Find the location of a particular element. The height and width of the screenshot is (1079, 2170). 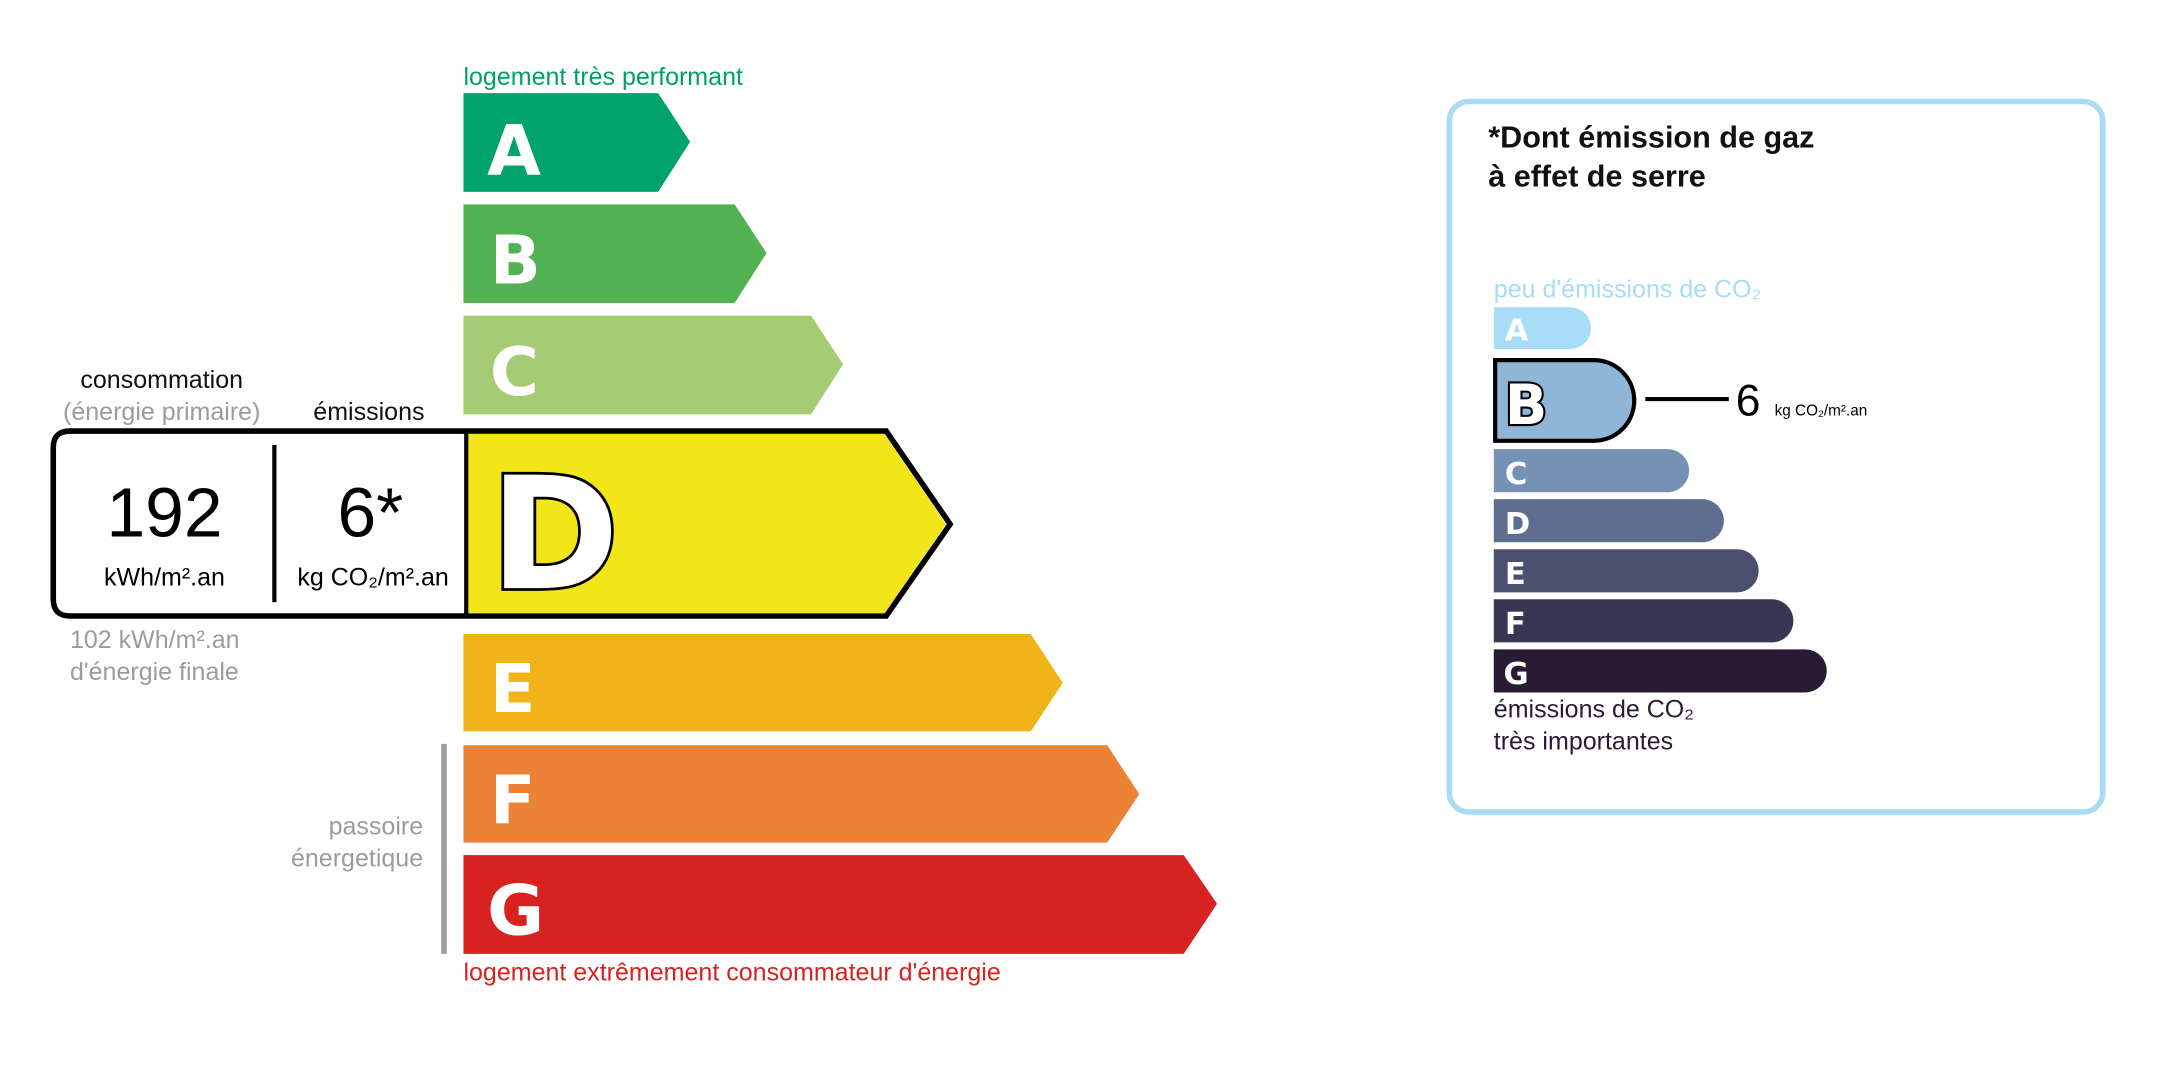

energy-class-g: G is located at coordinates (840, 904).